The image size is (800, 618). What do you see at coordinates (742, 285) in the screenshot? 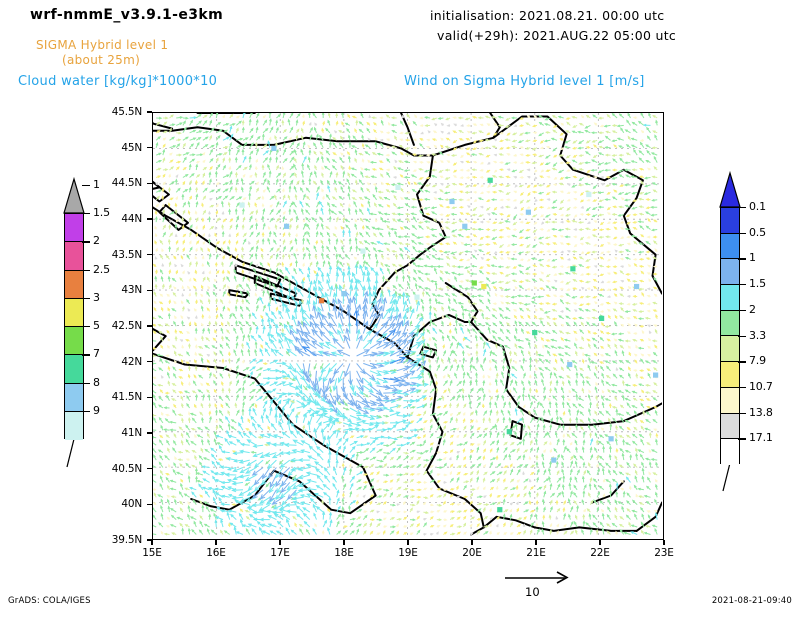
I see `colorbar-tick` at bounding box center [742, 285].